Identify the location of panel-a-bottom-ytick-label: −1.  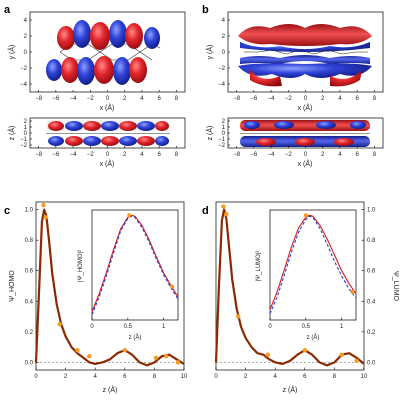
(24, 140).